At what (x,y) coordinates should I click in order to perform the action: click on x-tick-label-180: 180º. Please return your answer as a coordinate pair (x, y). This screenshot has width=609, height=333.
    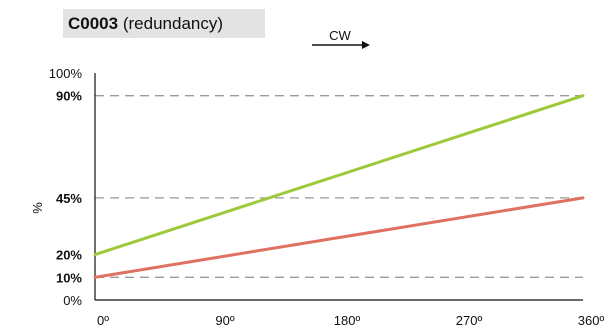
    Looking at the image, I should click on (347, 320).